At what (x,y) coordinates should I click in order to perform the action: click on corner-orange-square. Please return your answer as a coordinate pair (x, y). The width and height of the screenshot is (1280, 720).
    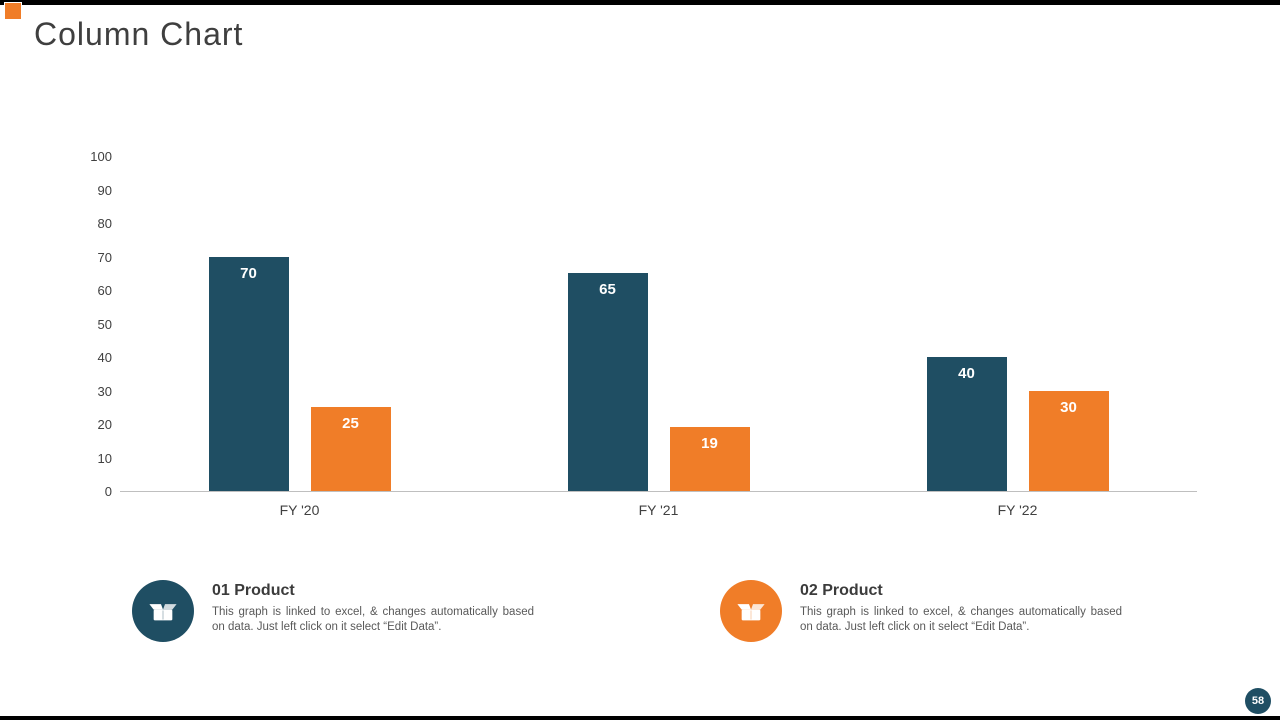
    Looking at the image, I should click on (13, 11).